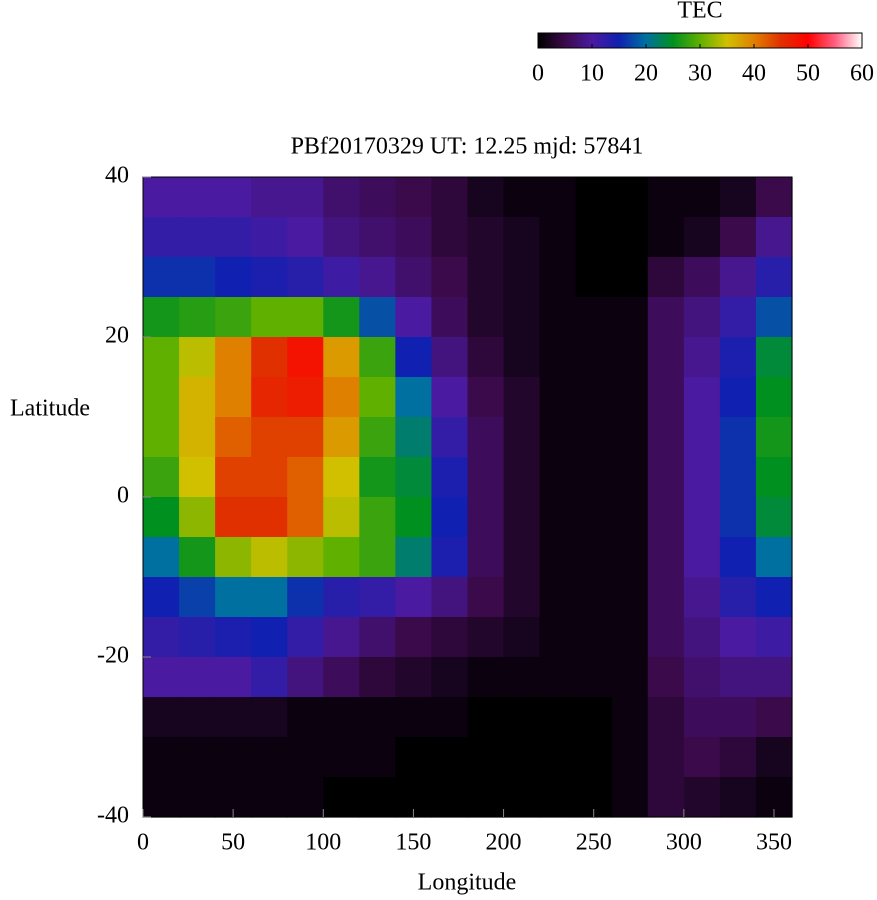 This screenshot has height=900, width=877. What do you see at coordinates (684, 843) in the screenshot?
I see `x-tick-label: 300` at bounding box center [684, 843].